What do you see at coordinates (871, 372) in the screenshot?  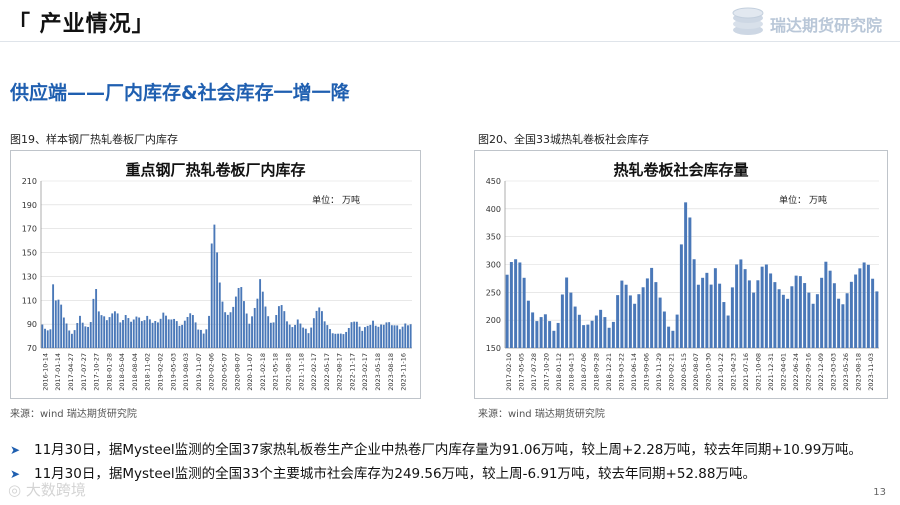 I see `x-tick-label: 2023-11-03` at bounding box center [871, 372].